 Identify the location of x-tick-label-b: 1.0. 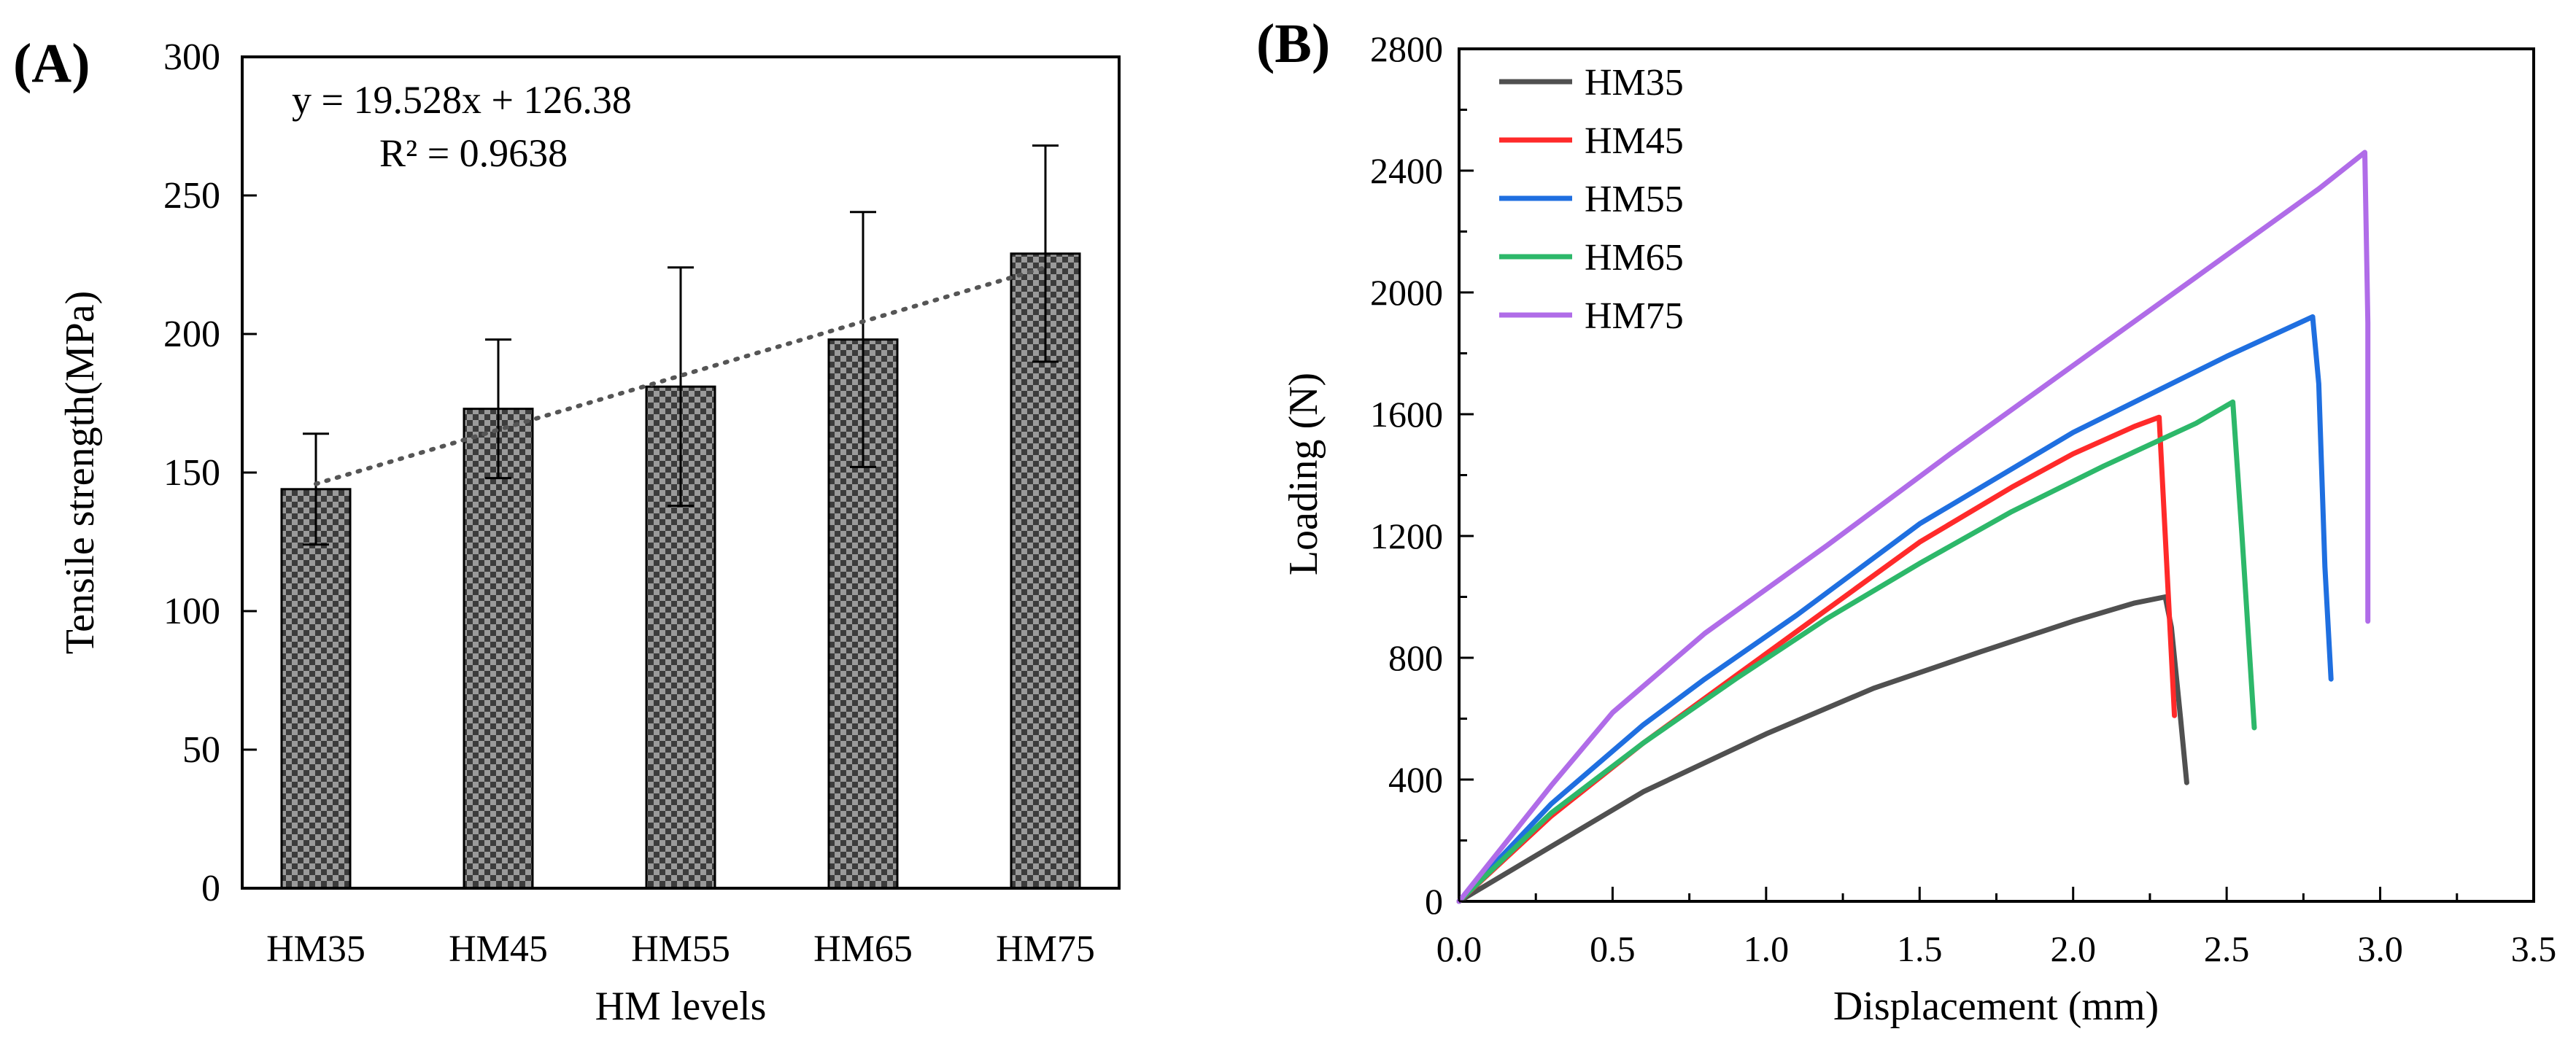
(1767, 949).